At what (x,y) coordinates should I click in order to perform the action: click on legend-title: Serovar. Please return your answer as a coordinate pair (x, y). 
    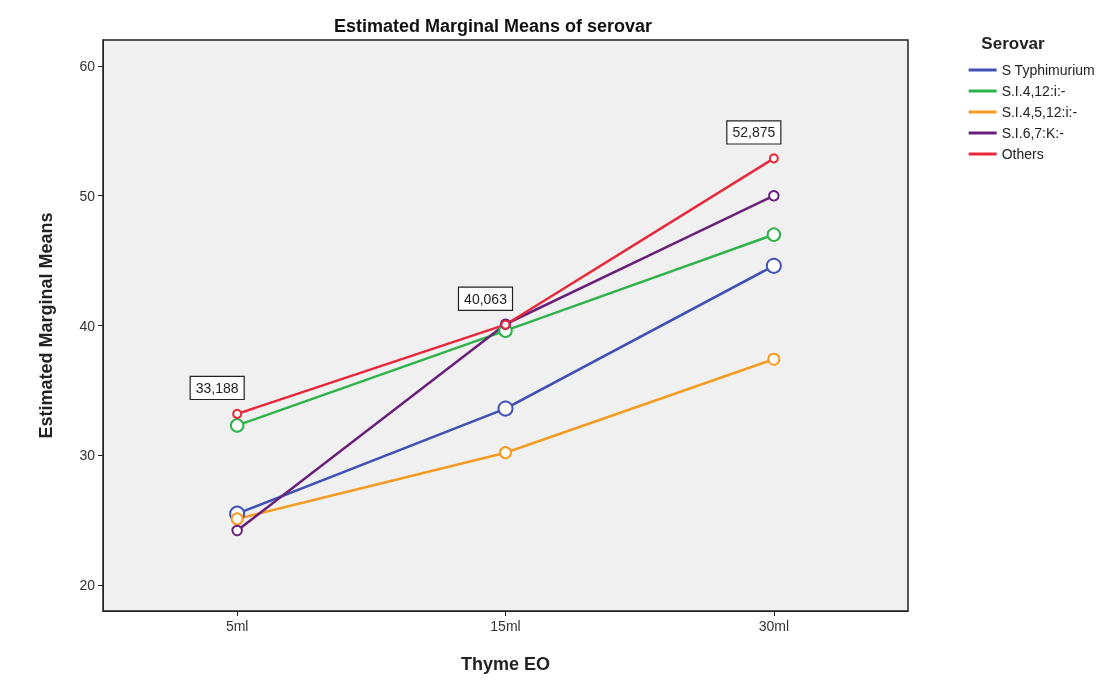
    Looking at the image, I should click on (1013, 43).